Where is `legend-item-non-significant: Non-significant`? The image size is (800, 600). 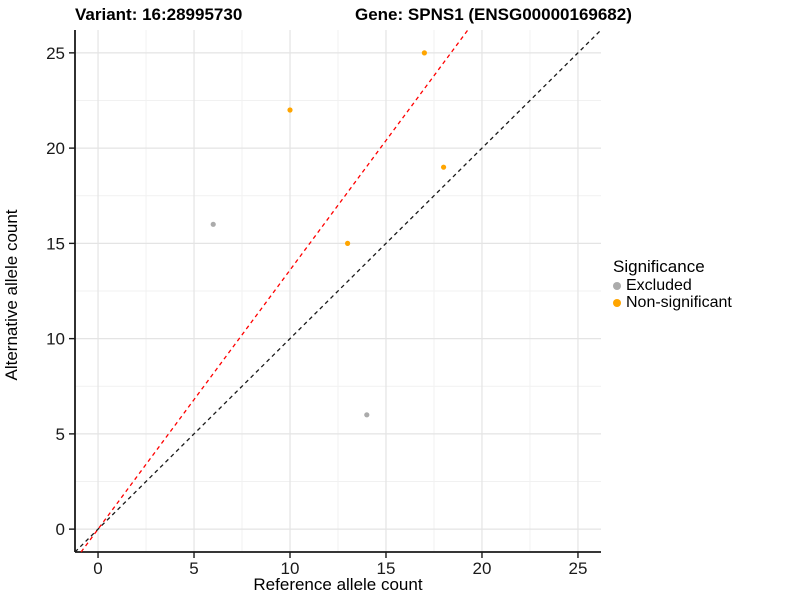 legend-item-non-significant: Non-significant is located at coordinates (672, 302).